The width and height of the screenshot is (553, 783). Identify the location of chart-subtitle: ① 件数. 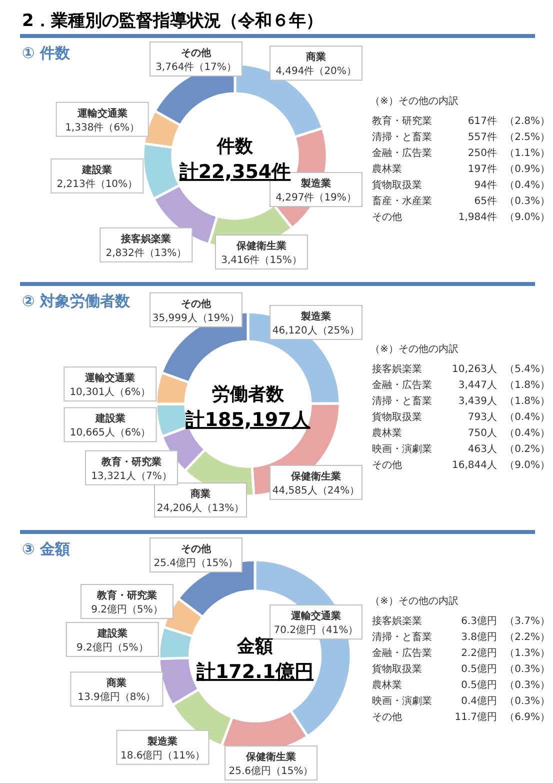
(46, 53).